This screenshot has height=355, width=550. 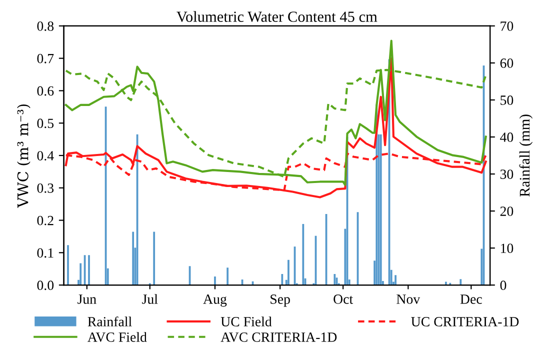 I want to click on x-tick-label: Aug, so click(x=215, y=300).